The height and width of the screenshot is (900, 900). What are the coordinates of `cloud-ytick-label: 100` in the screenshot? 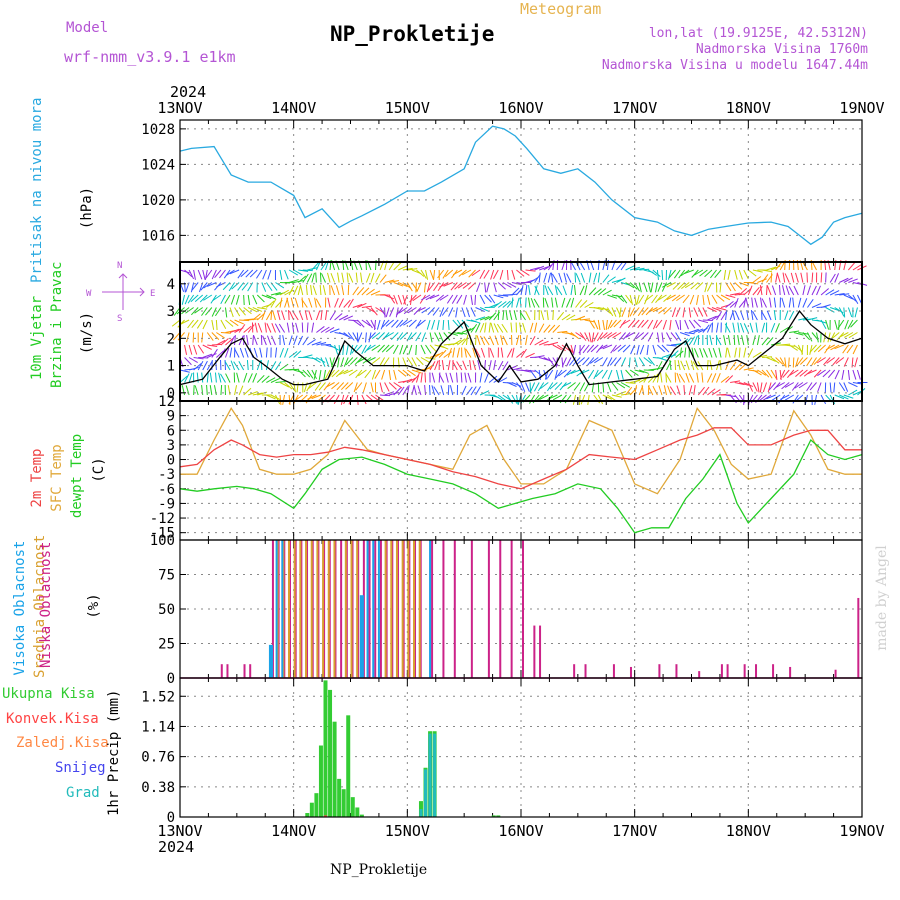 It's located at (162, 541).